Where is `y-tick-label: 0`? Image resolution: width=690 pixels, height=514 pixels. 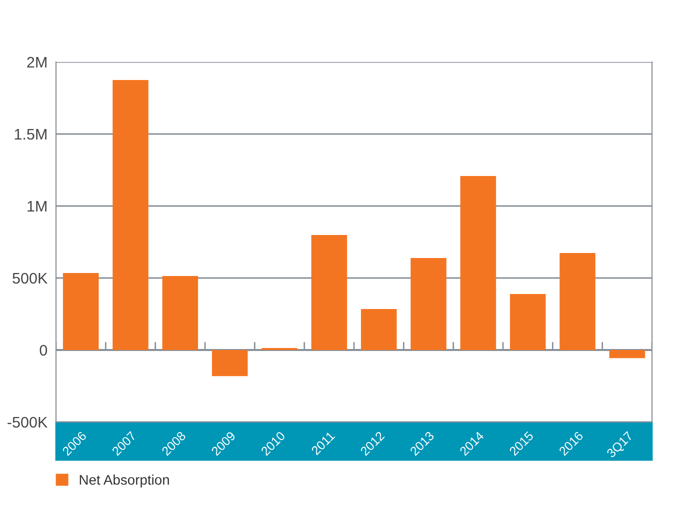 y-tick-label: 0 is located at coordinates (44, 350).